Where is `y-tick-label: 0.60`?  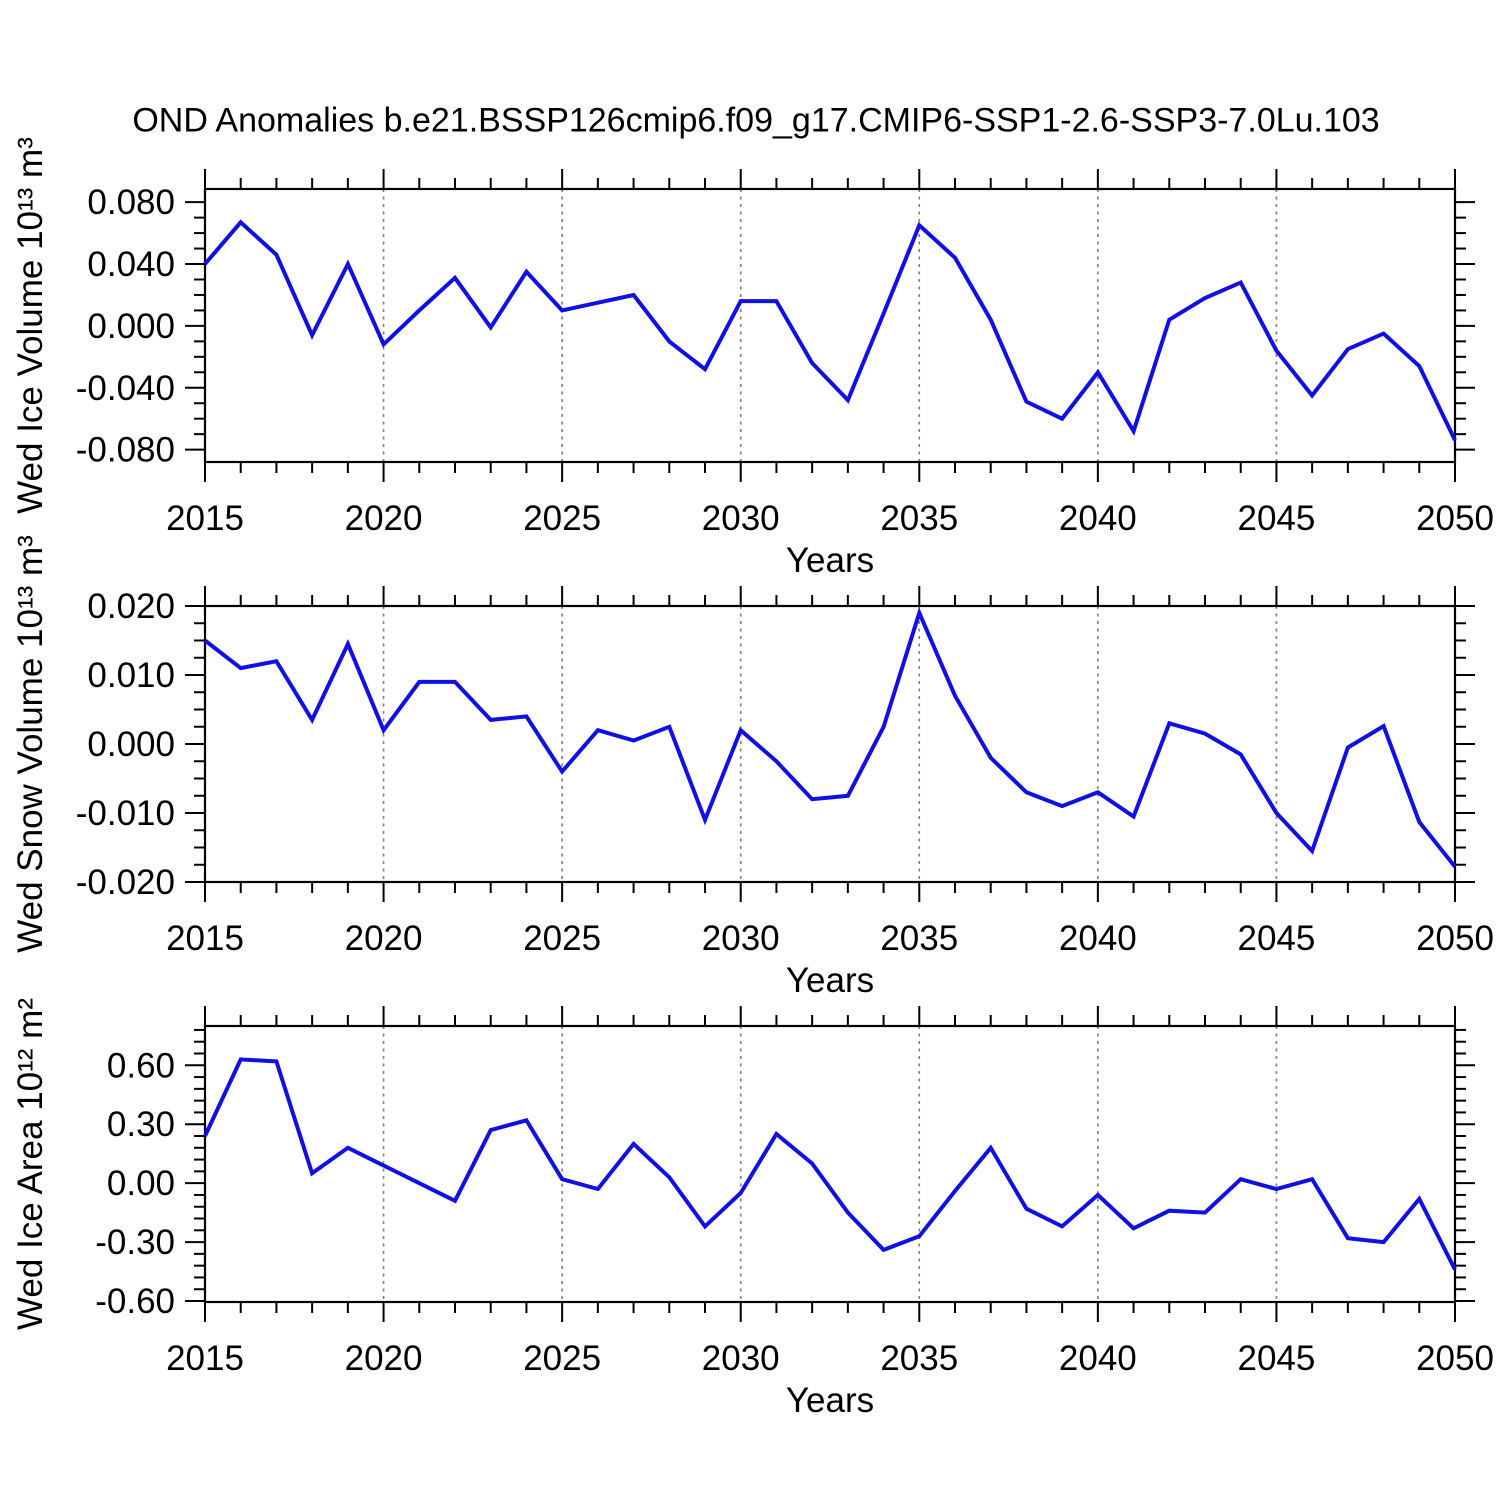
y-tick-label: 0.60 is located at coordinates (141, 1065).